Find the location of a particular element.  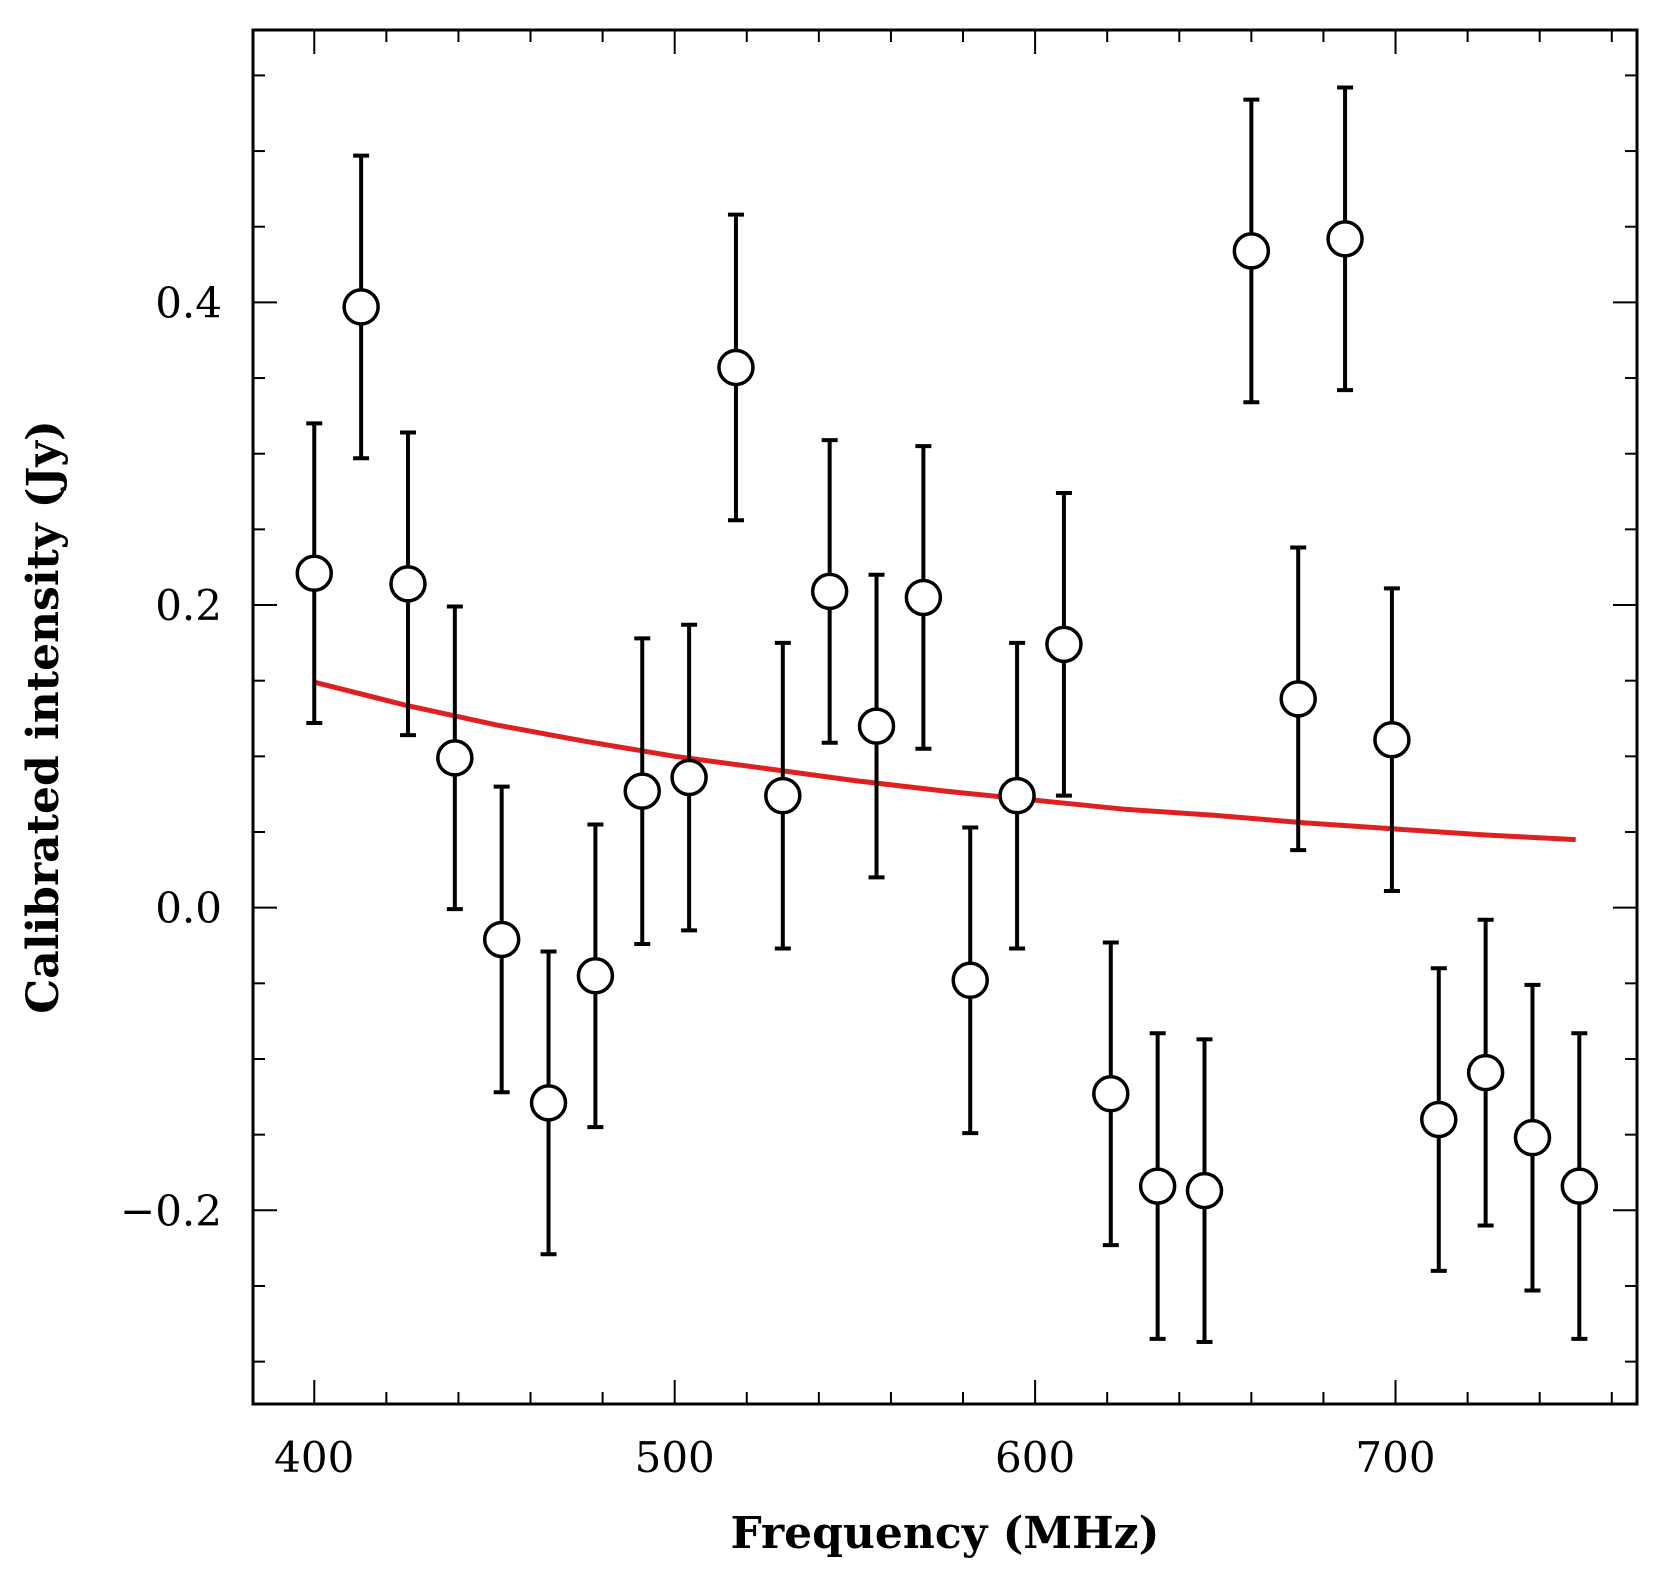

x-tick-label: 700 is located at coordinates (1395, 1457).